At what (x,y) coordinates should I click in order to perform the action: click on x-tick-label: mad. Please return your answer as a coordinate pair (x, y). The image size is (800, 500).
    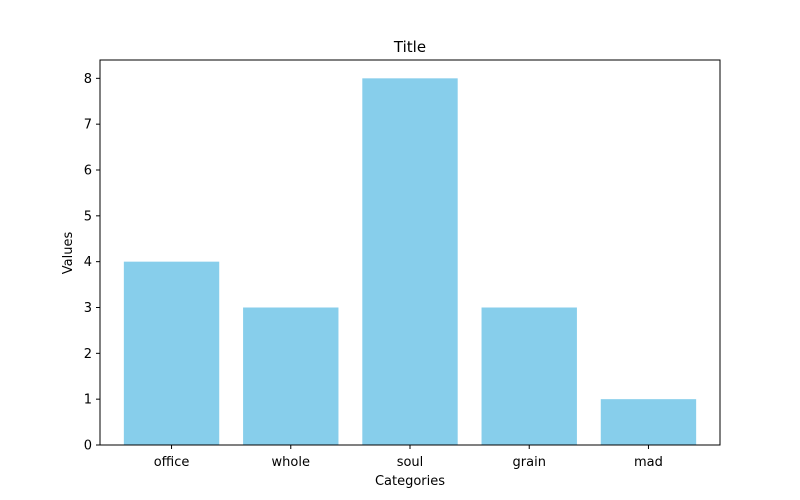
    Looking at the image, I should click on (648, 462).